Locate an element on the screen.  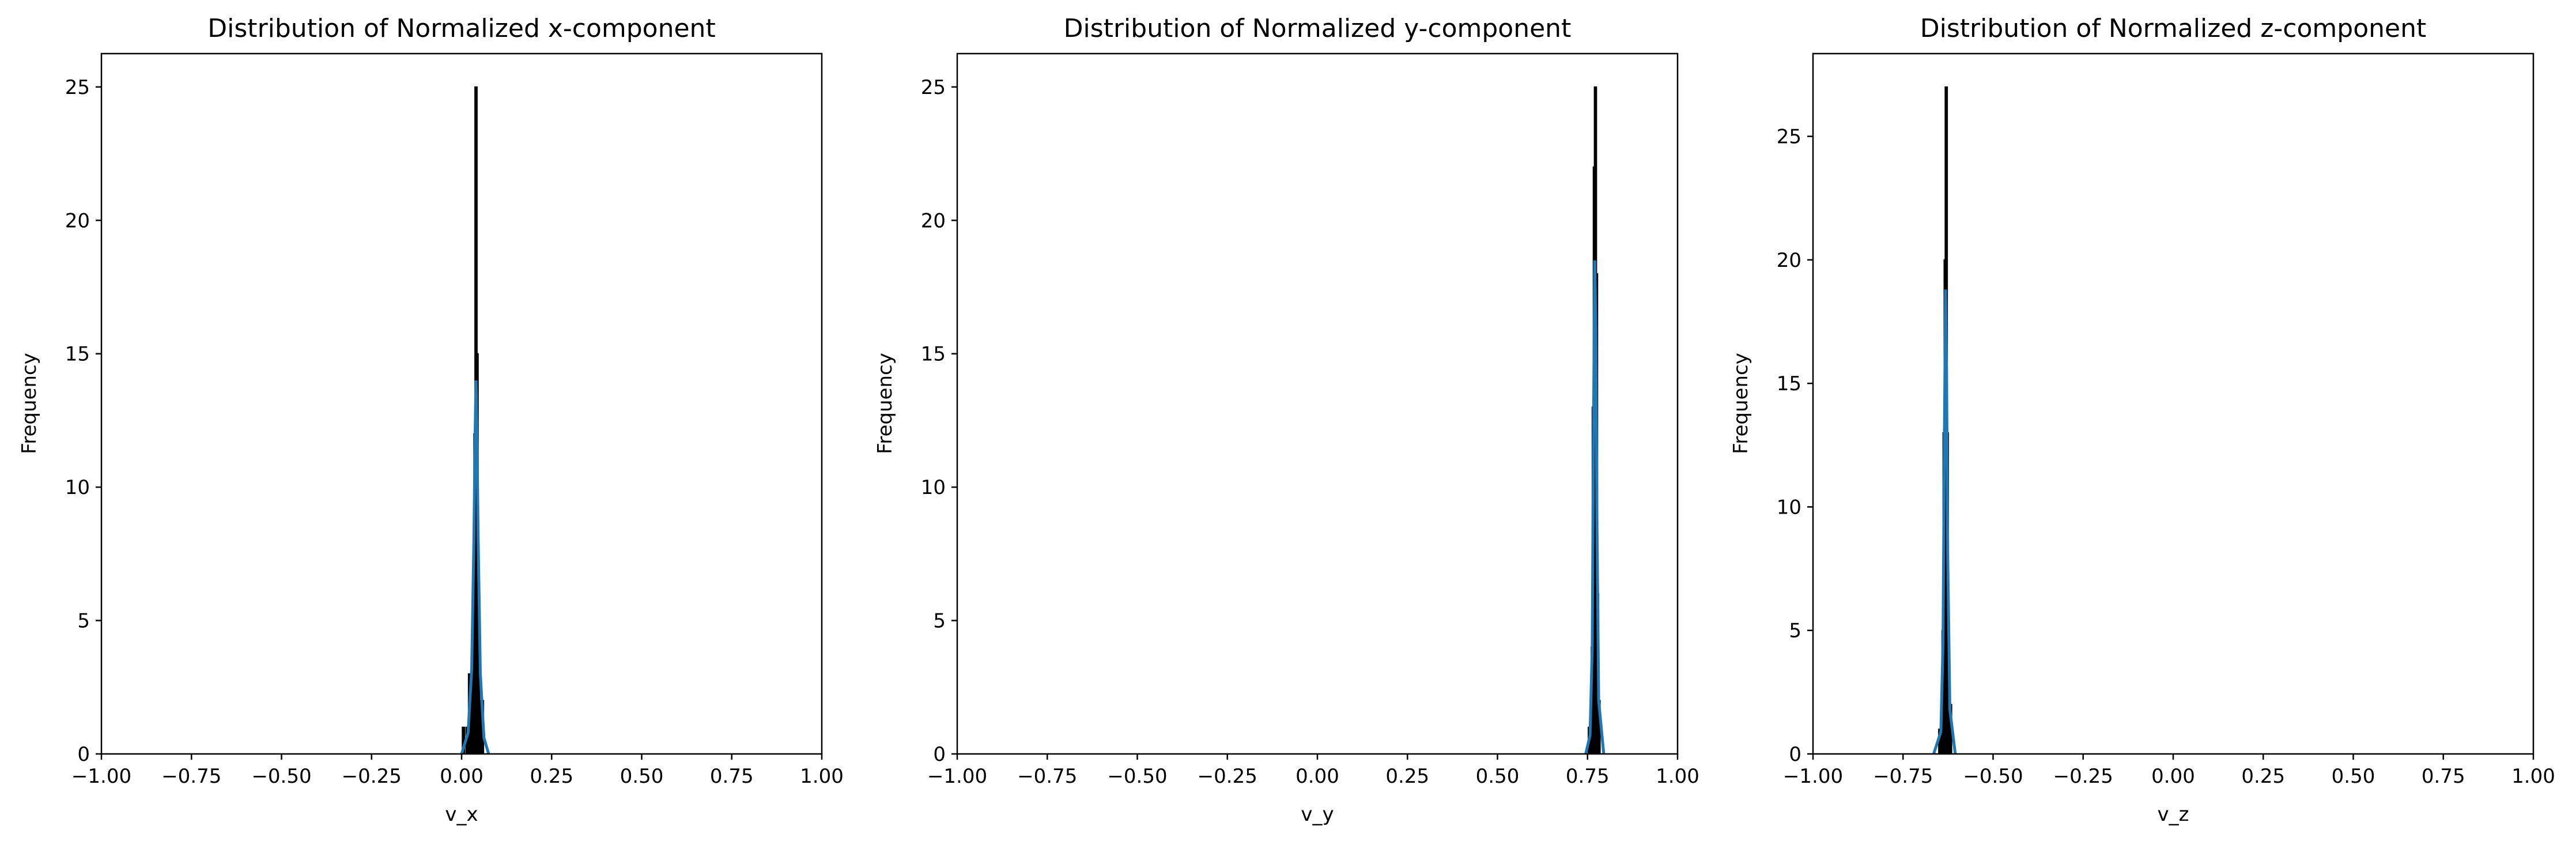
x-axis-label: v_x is located at coordinates (461, 814).